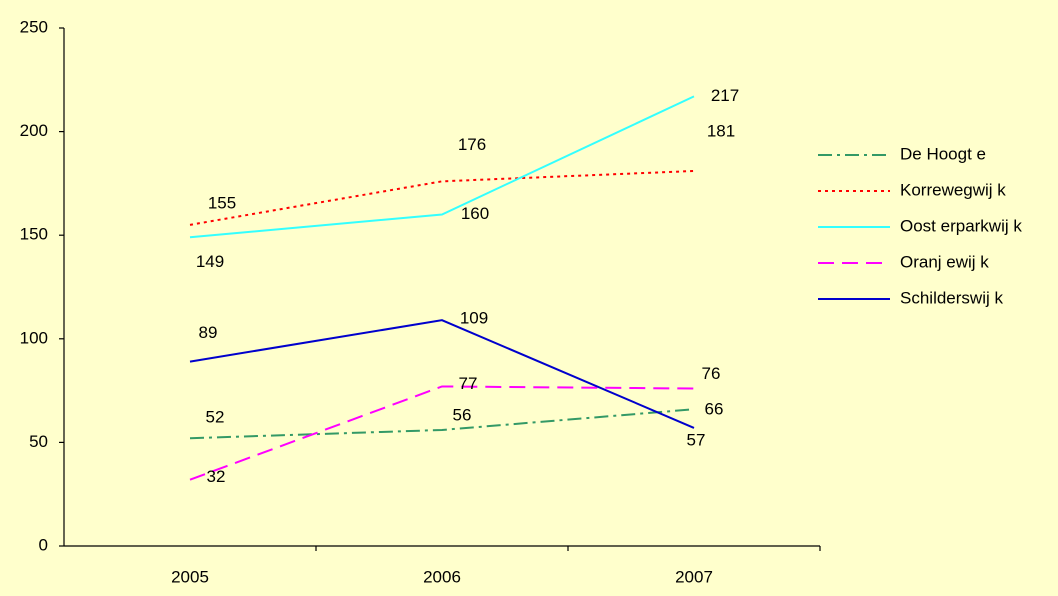 Image resolution: width=1058 pixels, height=596 pixels. I want to click on y-tick-label: 0, so click(43, 544).